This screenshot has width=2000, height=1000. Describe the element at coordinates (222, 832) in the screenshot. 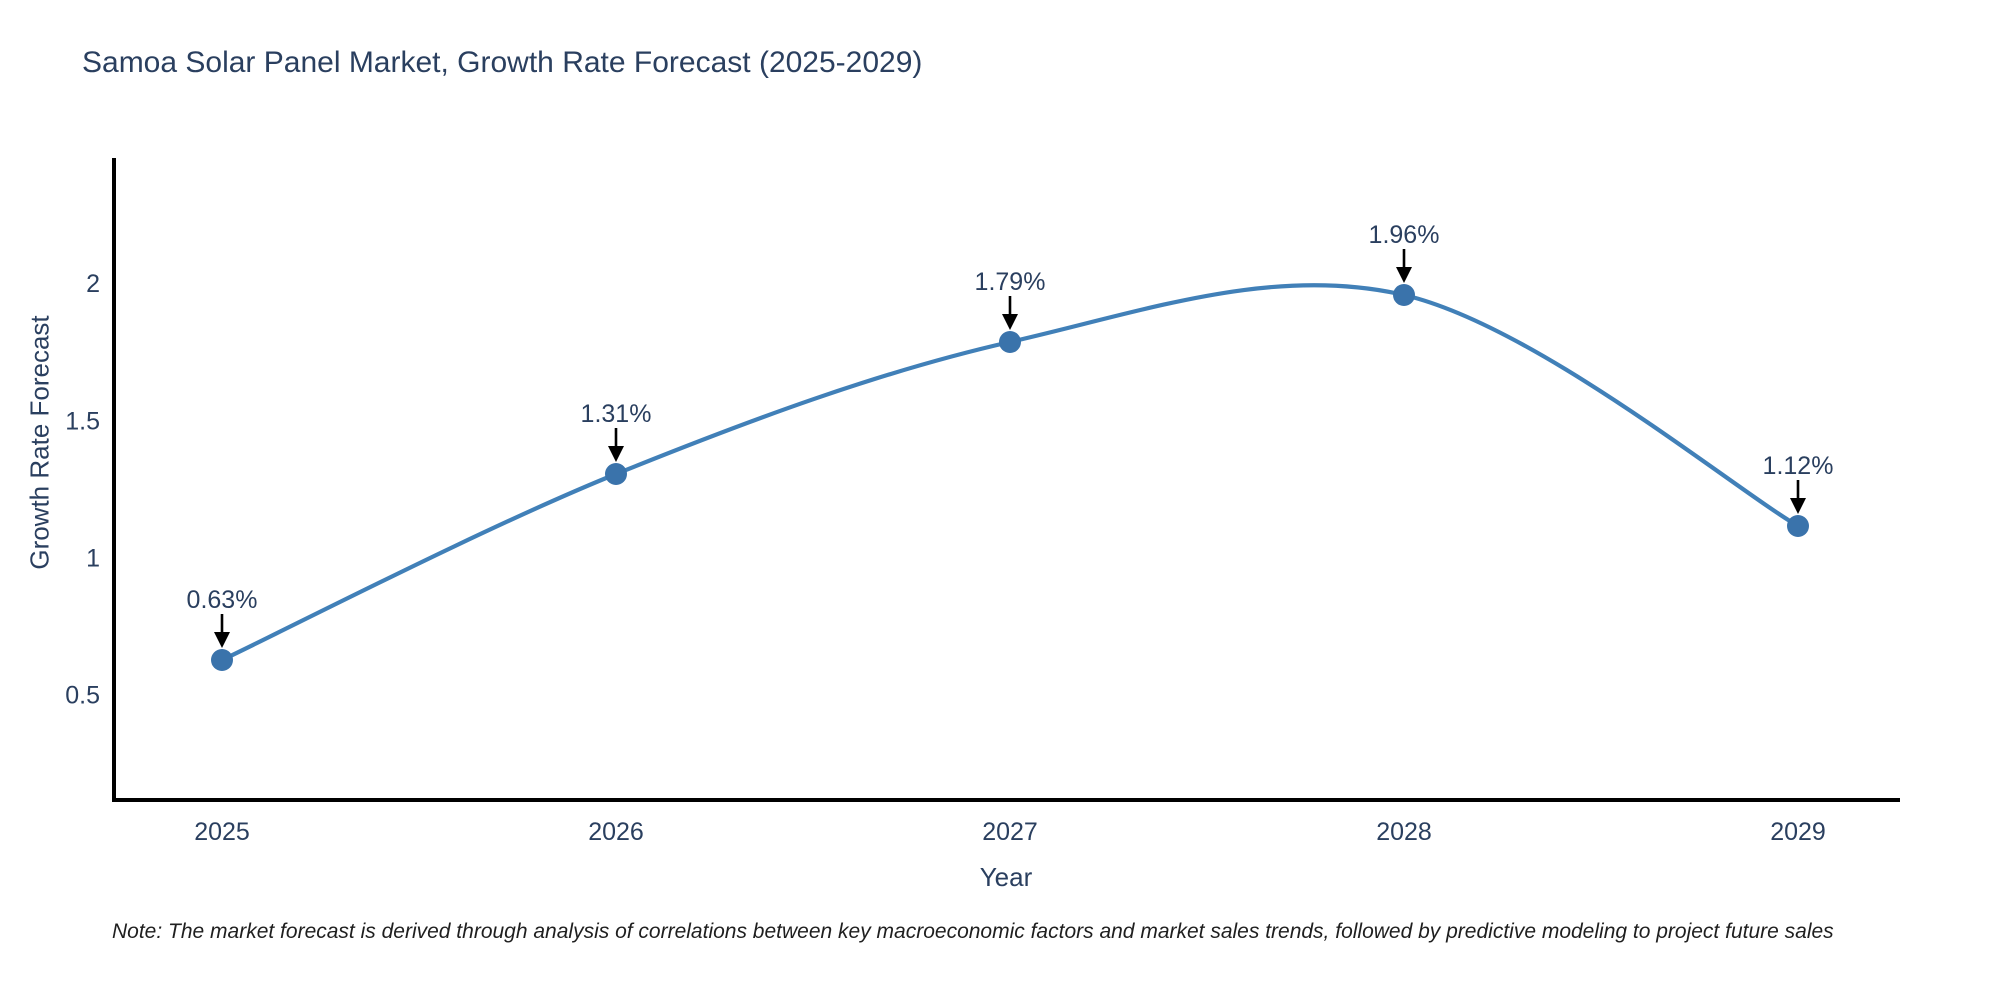

I see `x-tick-label: 2025` at that location.